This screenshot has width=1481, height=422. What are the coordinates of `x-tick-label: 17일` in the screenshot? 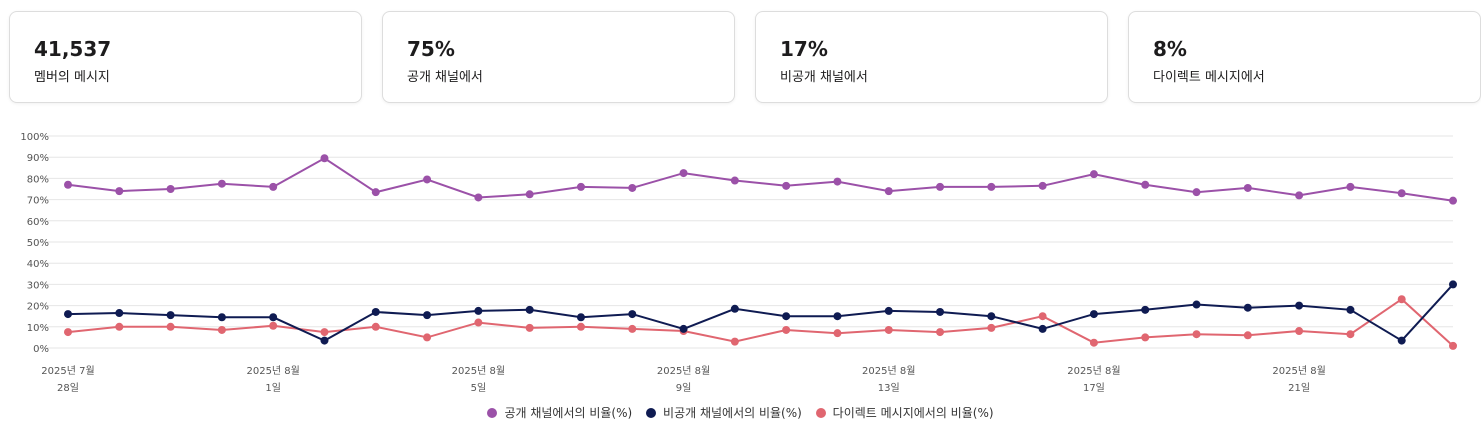 It's located at (1094, 388).